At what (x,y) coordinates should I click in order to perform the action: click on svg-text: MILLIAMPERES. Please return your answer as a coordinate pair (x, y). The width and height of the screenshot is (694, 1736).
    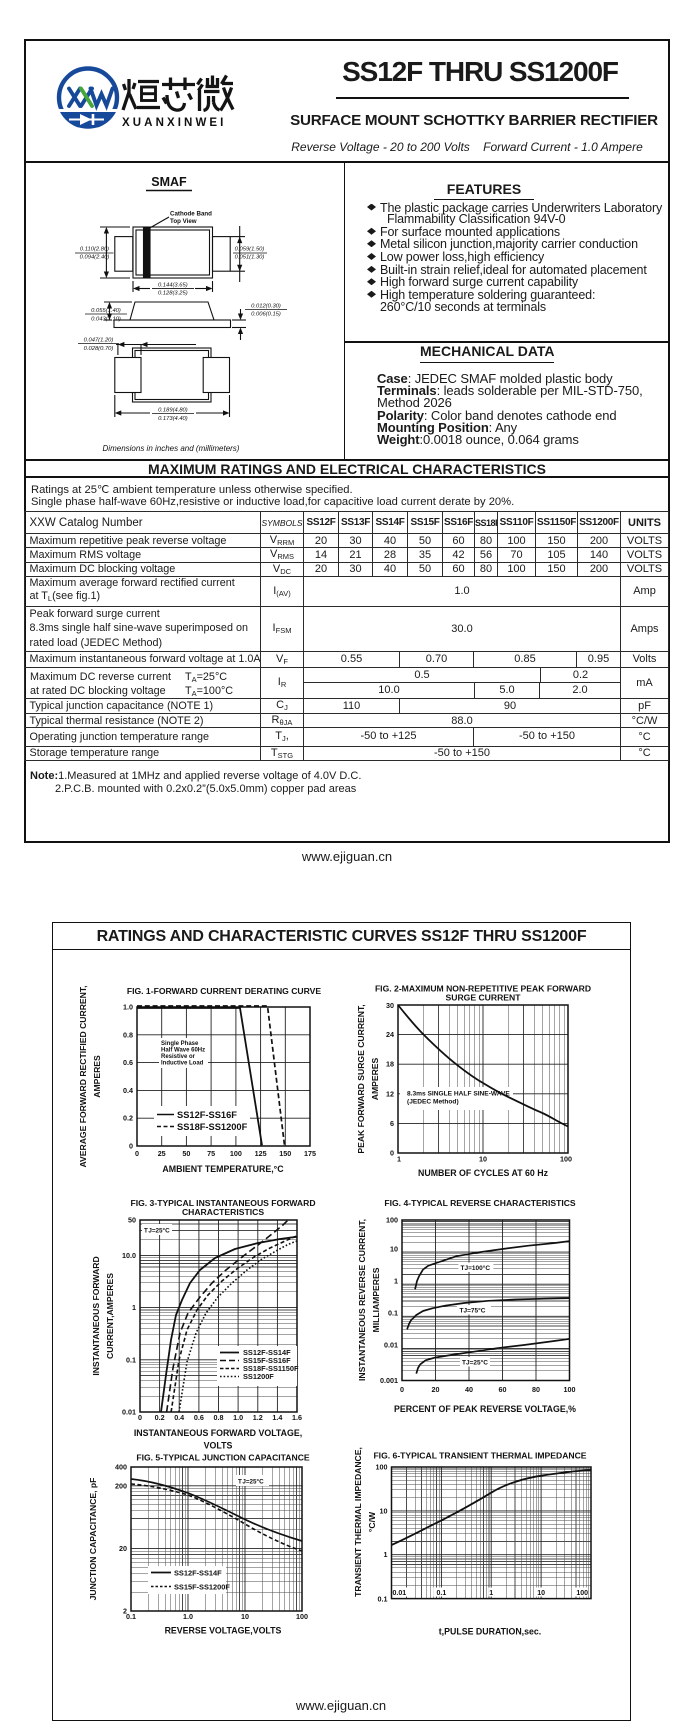
    Looking at the image, I should click on (376, 1299).